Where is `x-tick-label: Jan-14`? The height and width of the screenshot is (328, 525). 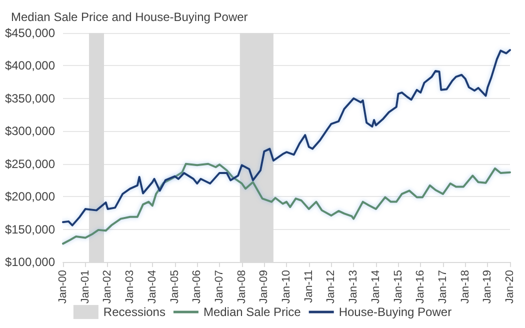
x-tick-label: Jan-14 is located at coordinates (376, 287).